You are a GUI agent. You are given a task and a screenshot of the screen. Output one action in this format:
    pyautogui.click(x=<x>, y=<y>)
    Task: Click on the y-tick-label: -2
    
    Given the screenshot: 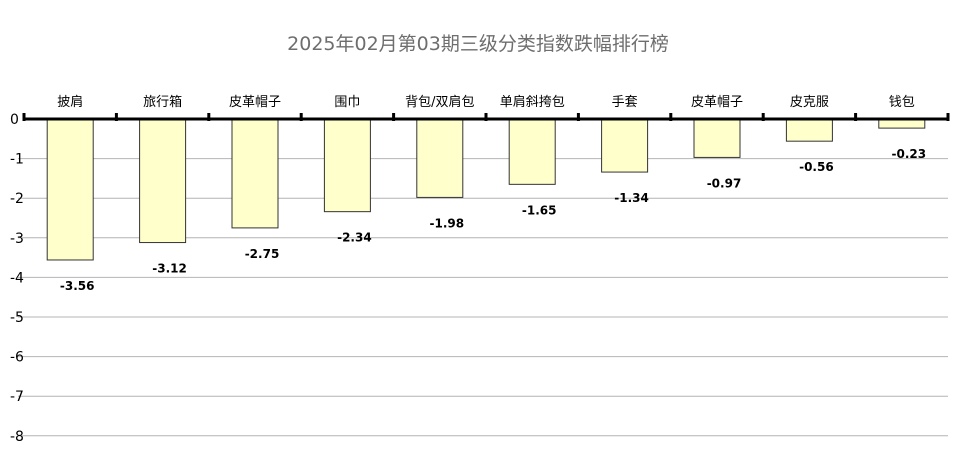 What is the action you would take?
    pyautogui.click(x=17, y=199)
    